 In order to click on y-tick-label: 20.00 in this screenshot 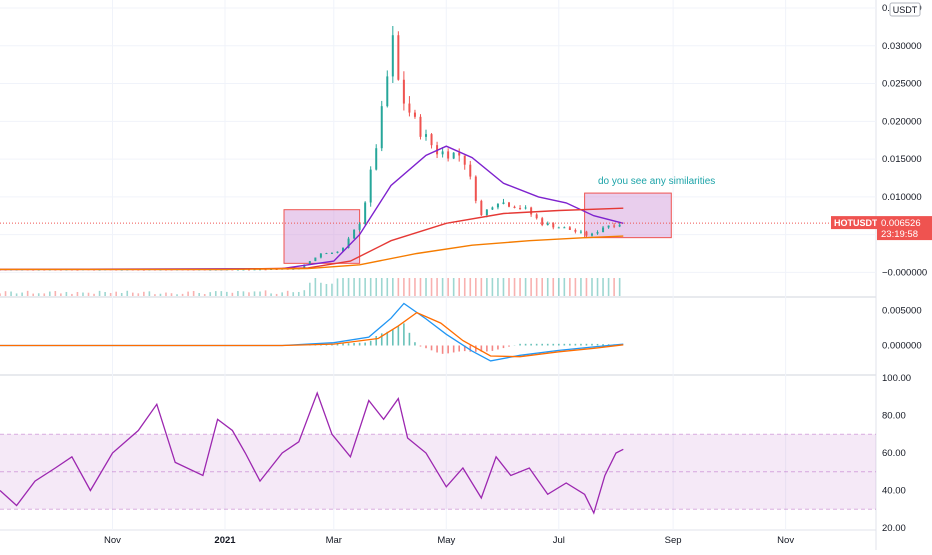, I will do `click(894, 528)`.